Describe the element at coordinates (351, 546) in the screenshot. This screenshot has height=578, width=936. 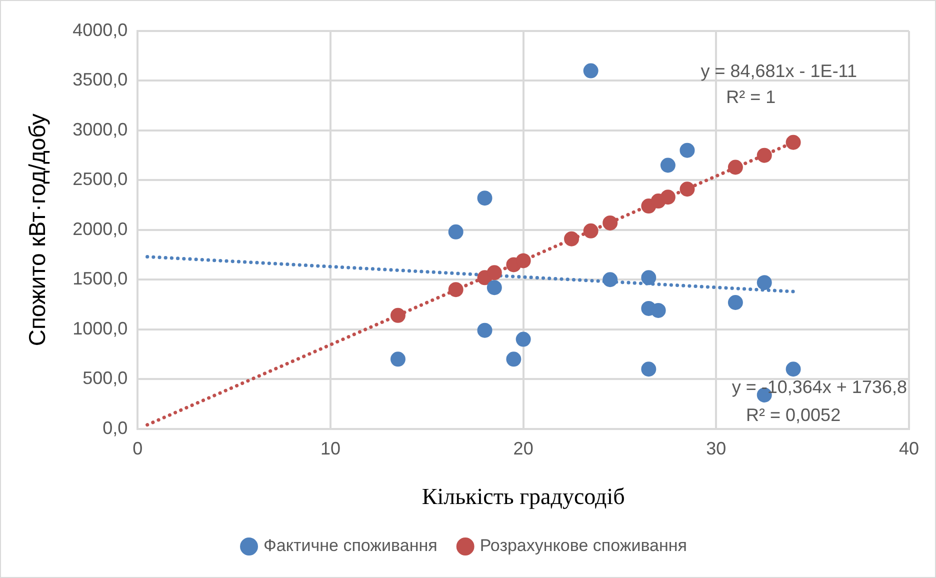
I see `legend-label: Фактичне споживання` at that location.